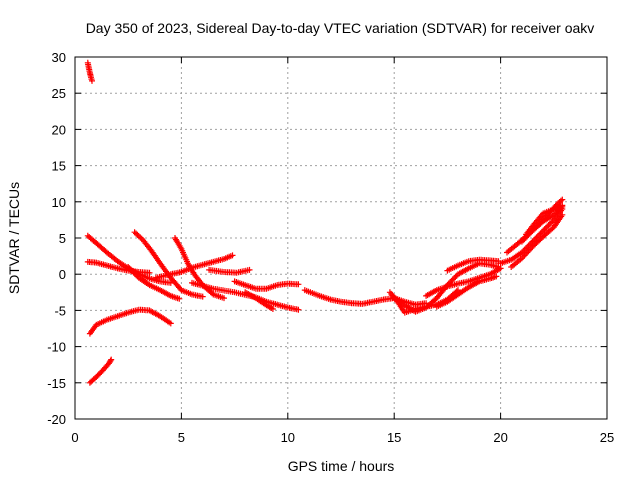  What do you see at coordinates (56, 383) in the screenshot?
I see `y-tick-label: -15` at bounding box center [56, 383].